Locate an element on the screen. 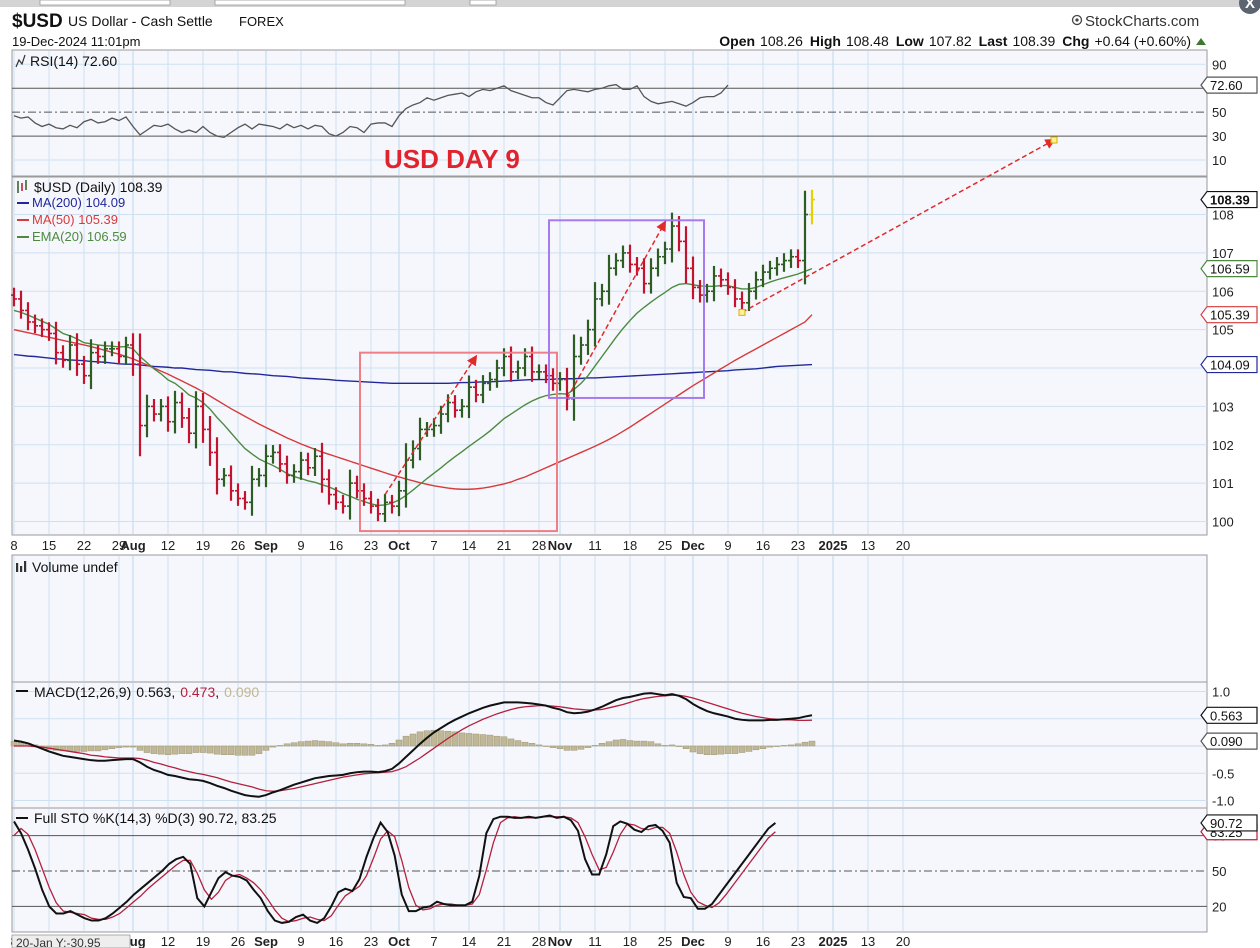 The height and width of the screenshot is (948, 1260). price-x-tick: 26 is located at coordinates (238, 545).